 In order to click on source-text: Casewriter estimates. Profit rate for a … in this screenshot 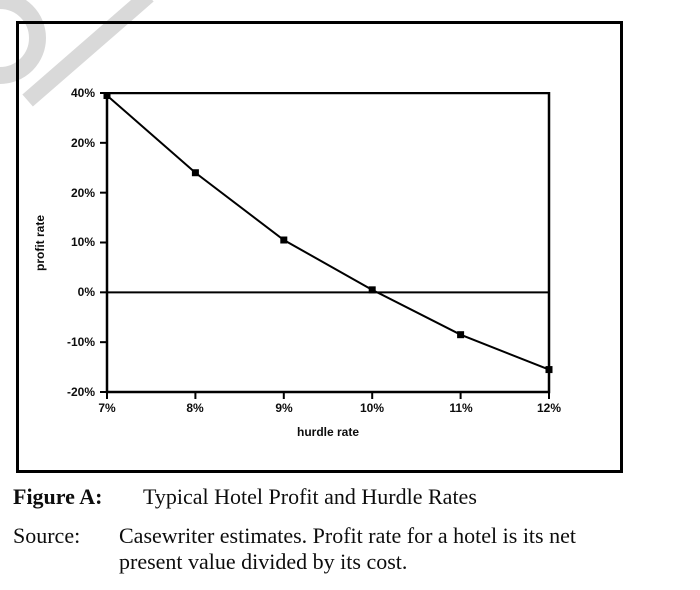, I will do `click(347, 549)`.